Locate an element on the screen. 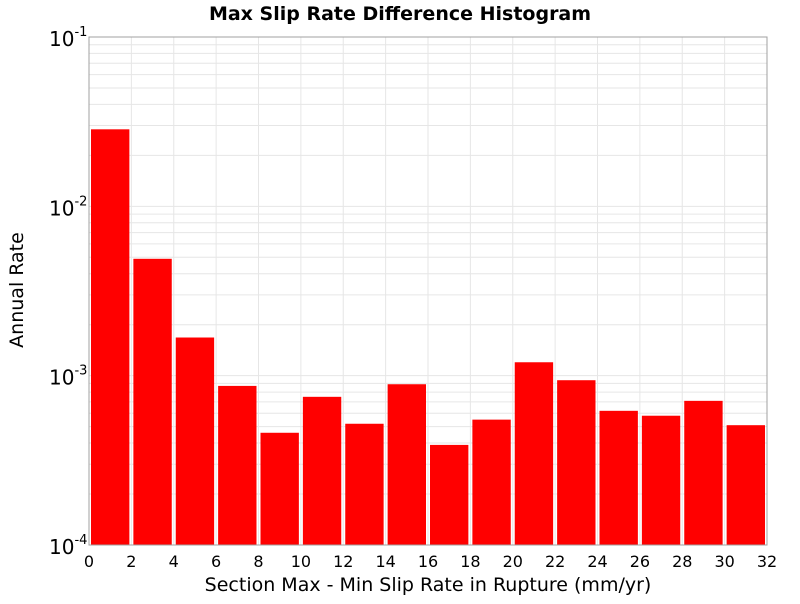 The image size is (800, 604). y-tick-label: 10⁻² is located at coordinates (68, 207).